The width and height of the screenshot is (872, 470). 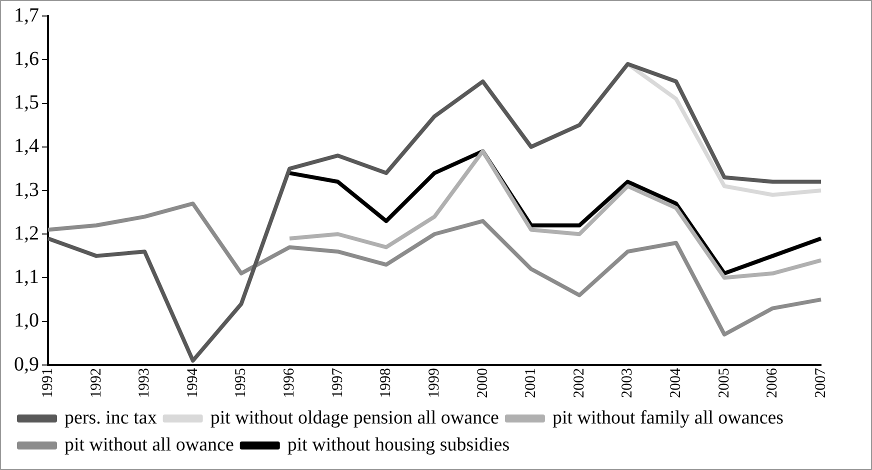 What do you see at coordinates (531, 383) in the screenshot?
I see `x-tick-label: 2001` at bounding box center [531, 383].